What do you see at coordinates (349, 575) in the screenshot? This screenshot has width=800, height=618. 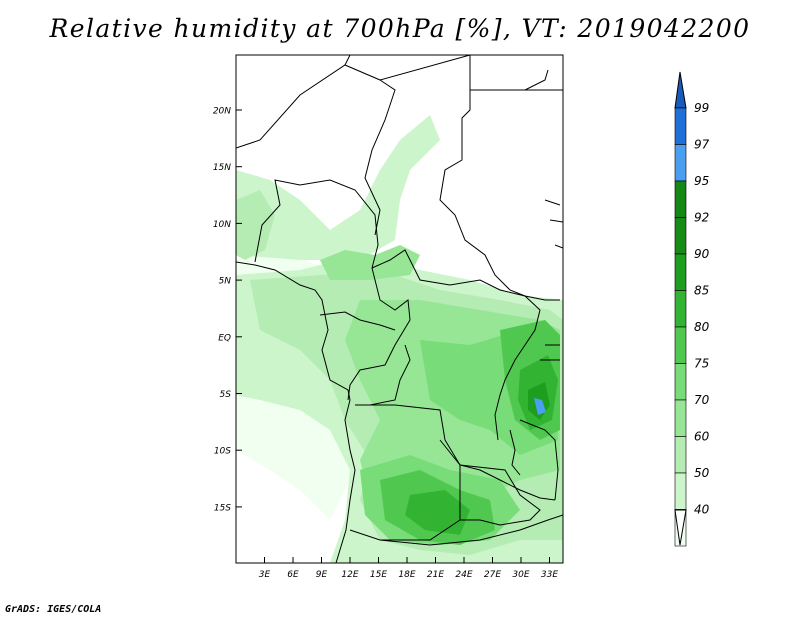 I see `lon-label: 12E` at bounding box center [349, 575].